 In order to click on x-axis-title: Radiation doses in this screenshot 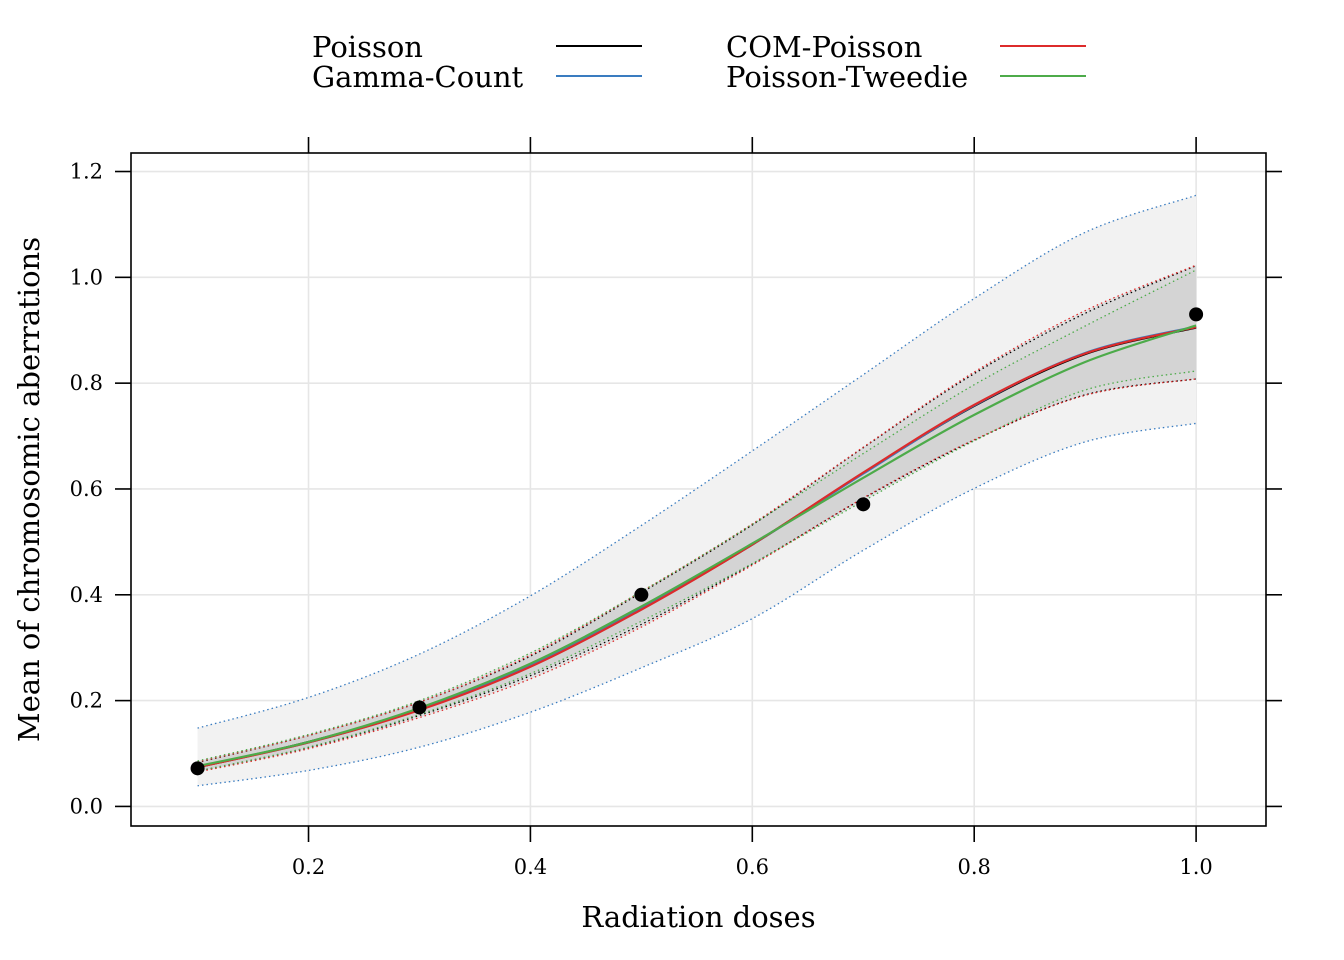, I will do `click(698, 917)`.